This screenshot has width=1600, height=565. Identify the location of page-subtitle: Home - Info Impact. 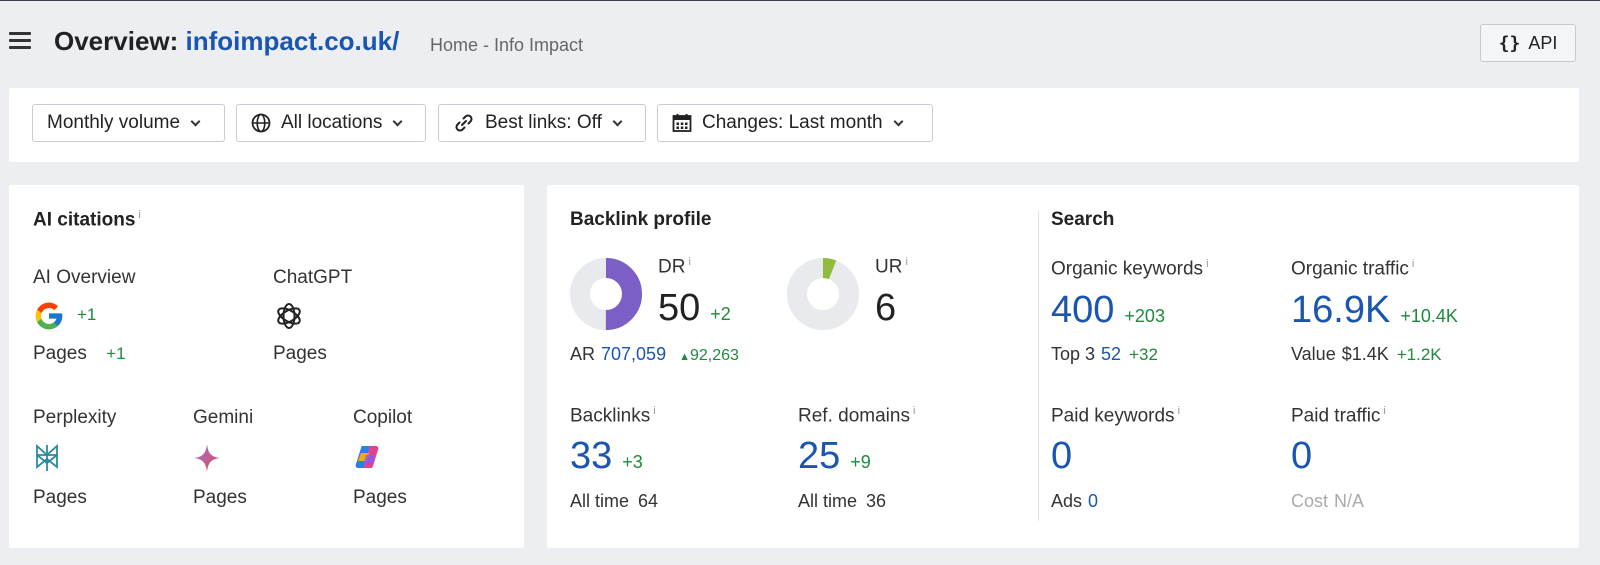
(507, 45).